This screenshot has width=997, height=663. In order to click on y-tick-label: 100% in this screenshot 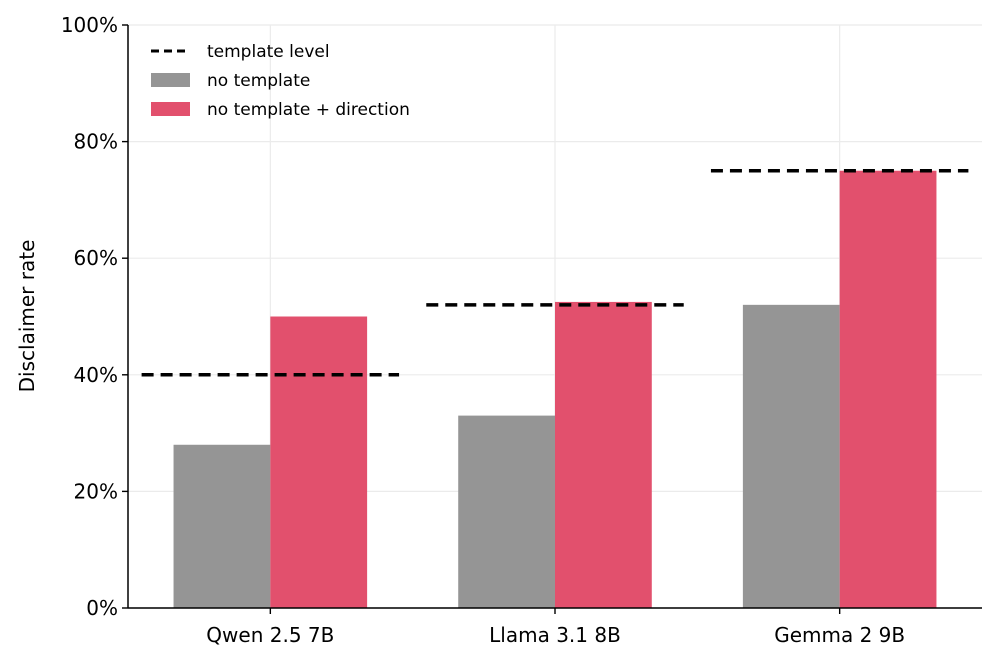, I will do `click(89, 25)`.